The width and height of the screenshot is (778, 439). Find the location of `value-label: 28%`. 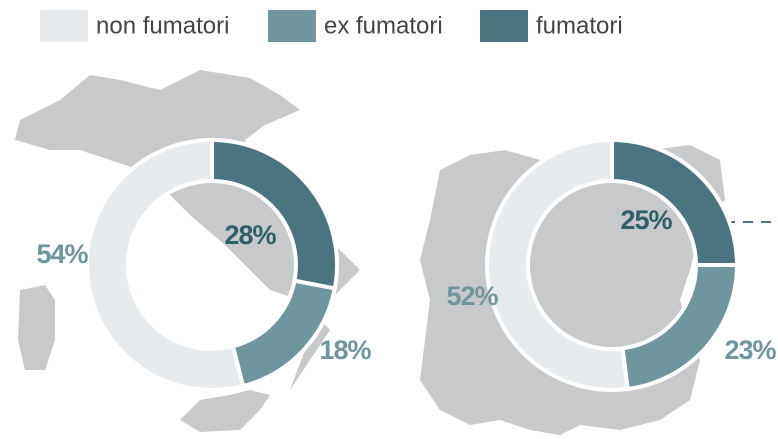

value-label: 28% is located at coordinates (250, 235).